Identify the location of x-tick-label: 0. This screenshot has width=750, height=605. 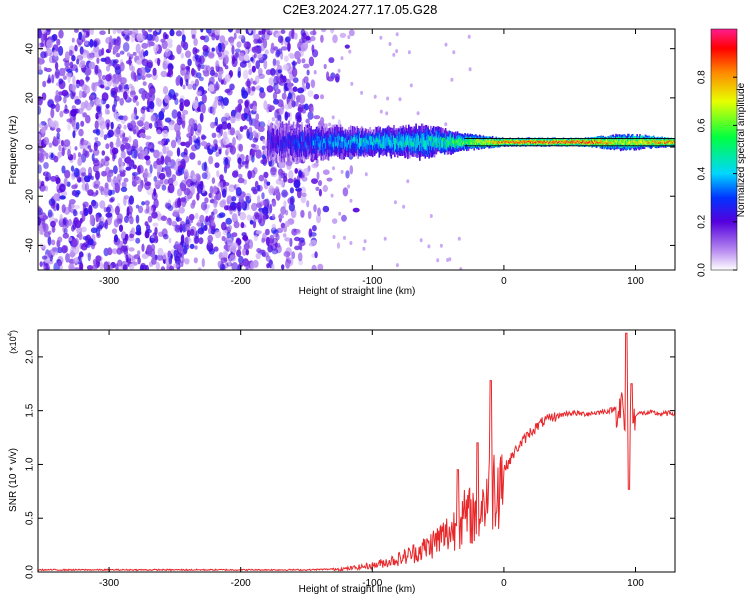
(504, 281).